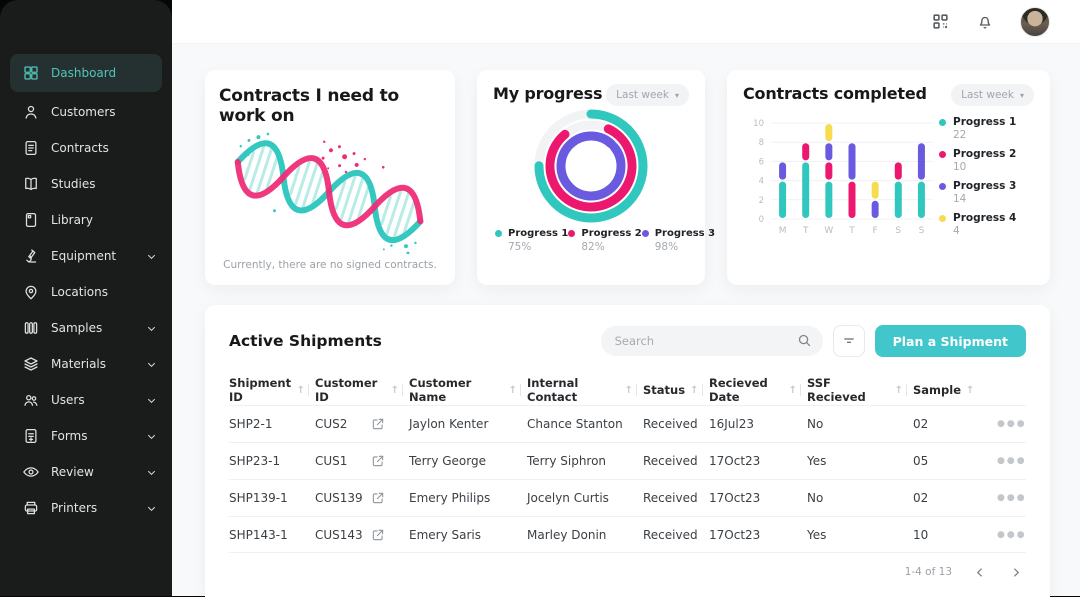 This screenshot has width=1080, height=597. I want to click on cell-received-date: 17Oct23, so click(735, 534).